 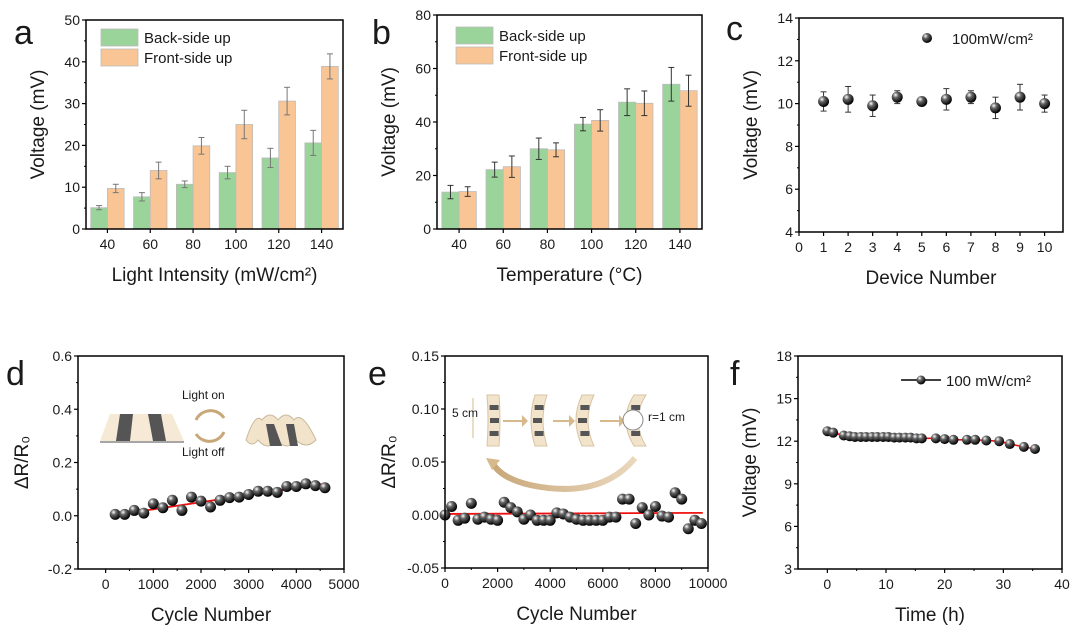 I want to click on panel-letter: c, so click(x=734, y=29).